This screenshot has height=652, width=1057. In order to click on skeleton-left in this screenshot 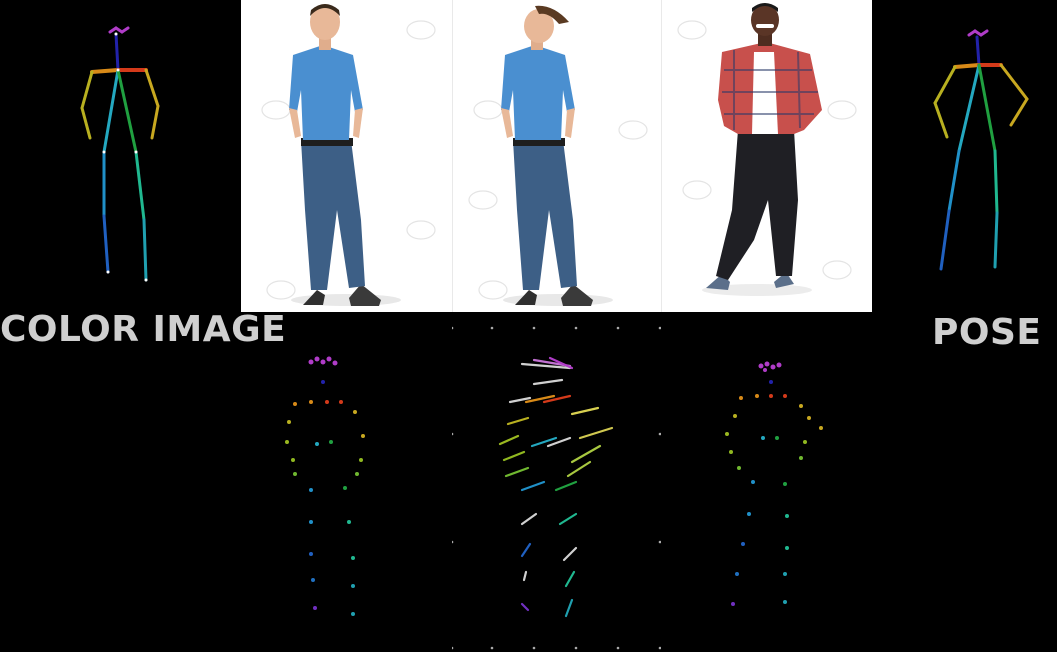, I will do `click(120, 155)`.